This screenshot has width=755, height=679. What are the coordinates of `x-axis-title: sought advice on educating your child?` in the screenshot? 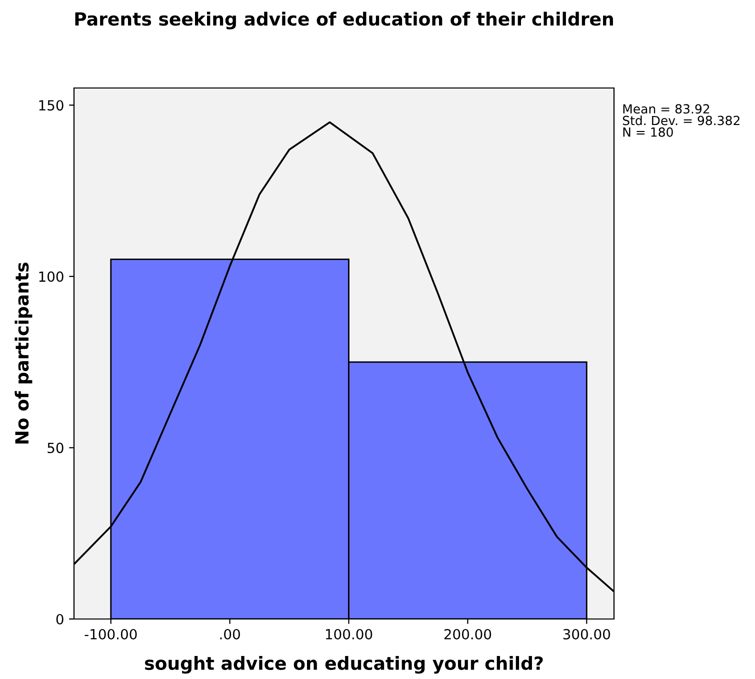 It's located at (343, 665).